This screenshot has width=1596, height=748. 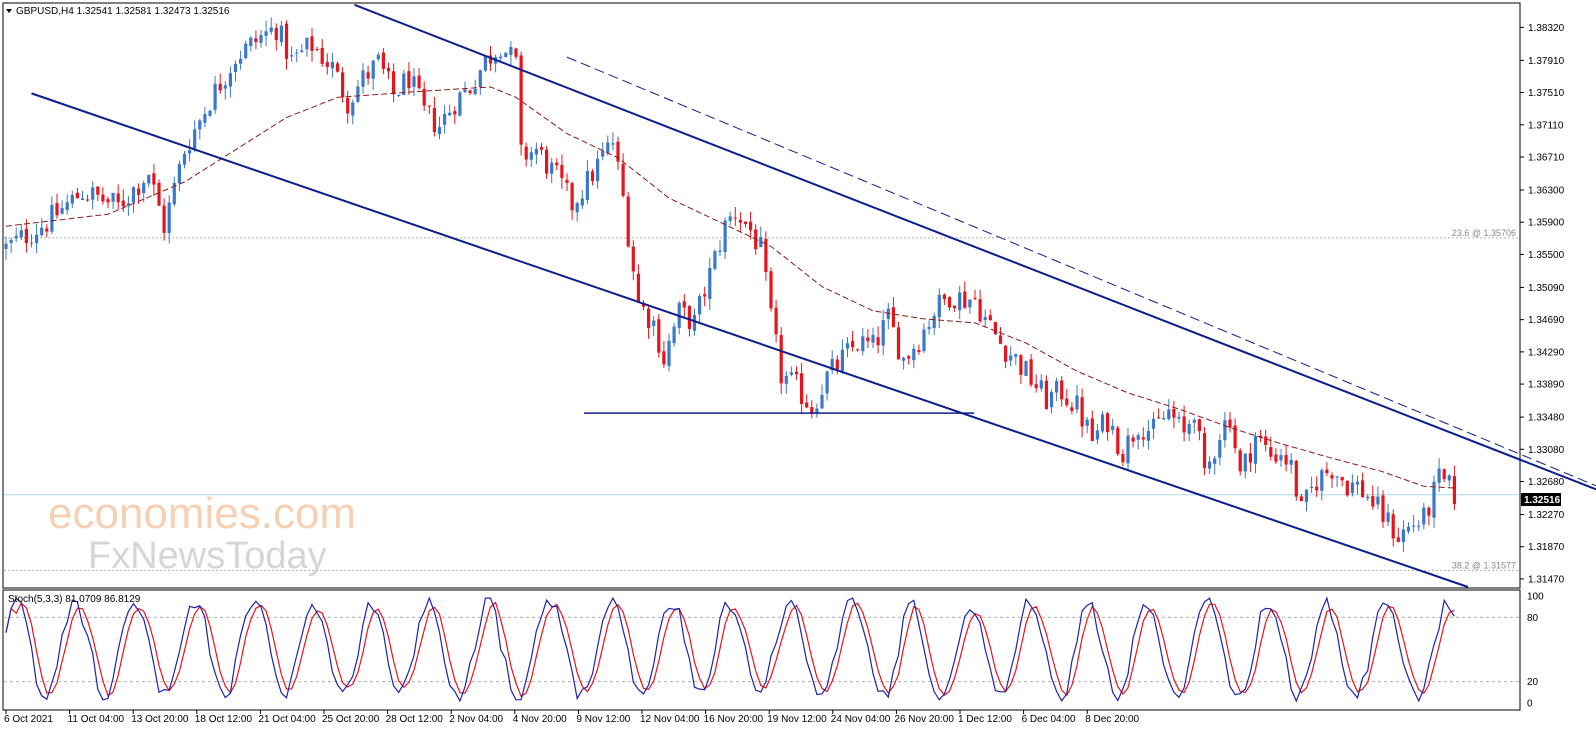 I want to click on current-price-tag: 1.32516, so click(x=1542, y=500).